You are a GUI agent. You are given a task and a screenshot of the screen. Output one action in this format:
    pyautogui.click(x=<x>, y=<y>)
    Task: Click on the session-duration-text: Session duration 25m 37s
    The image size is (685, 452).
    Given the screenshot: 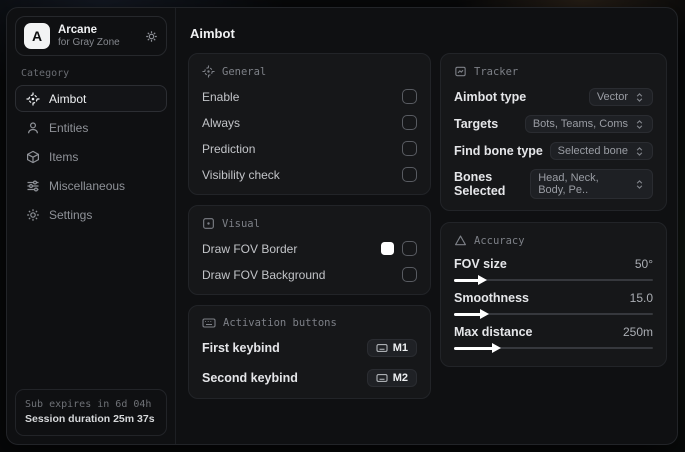 What is the action you would take?
    pyautogui.click(x=90, y=419)
    